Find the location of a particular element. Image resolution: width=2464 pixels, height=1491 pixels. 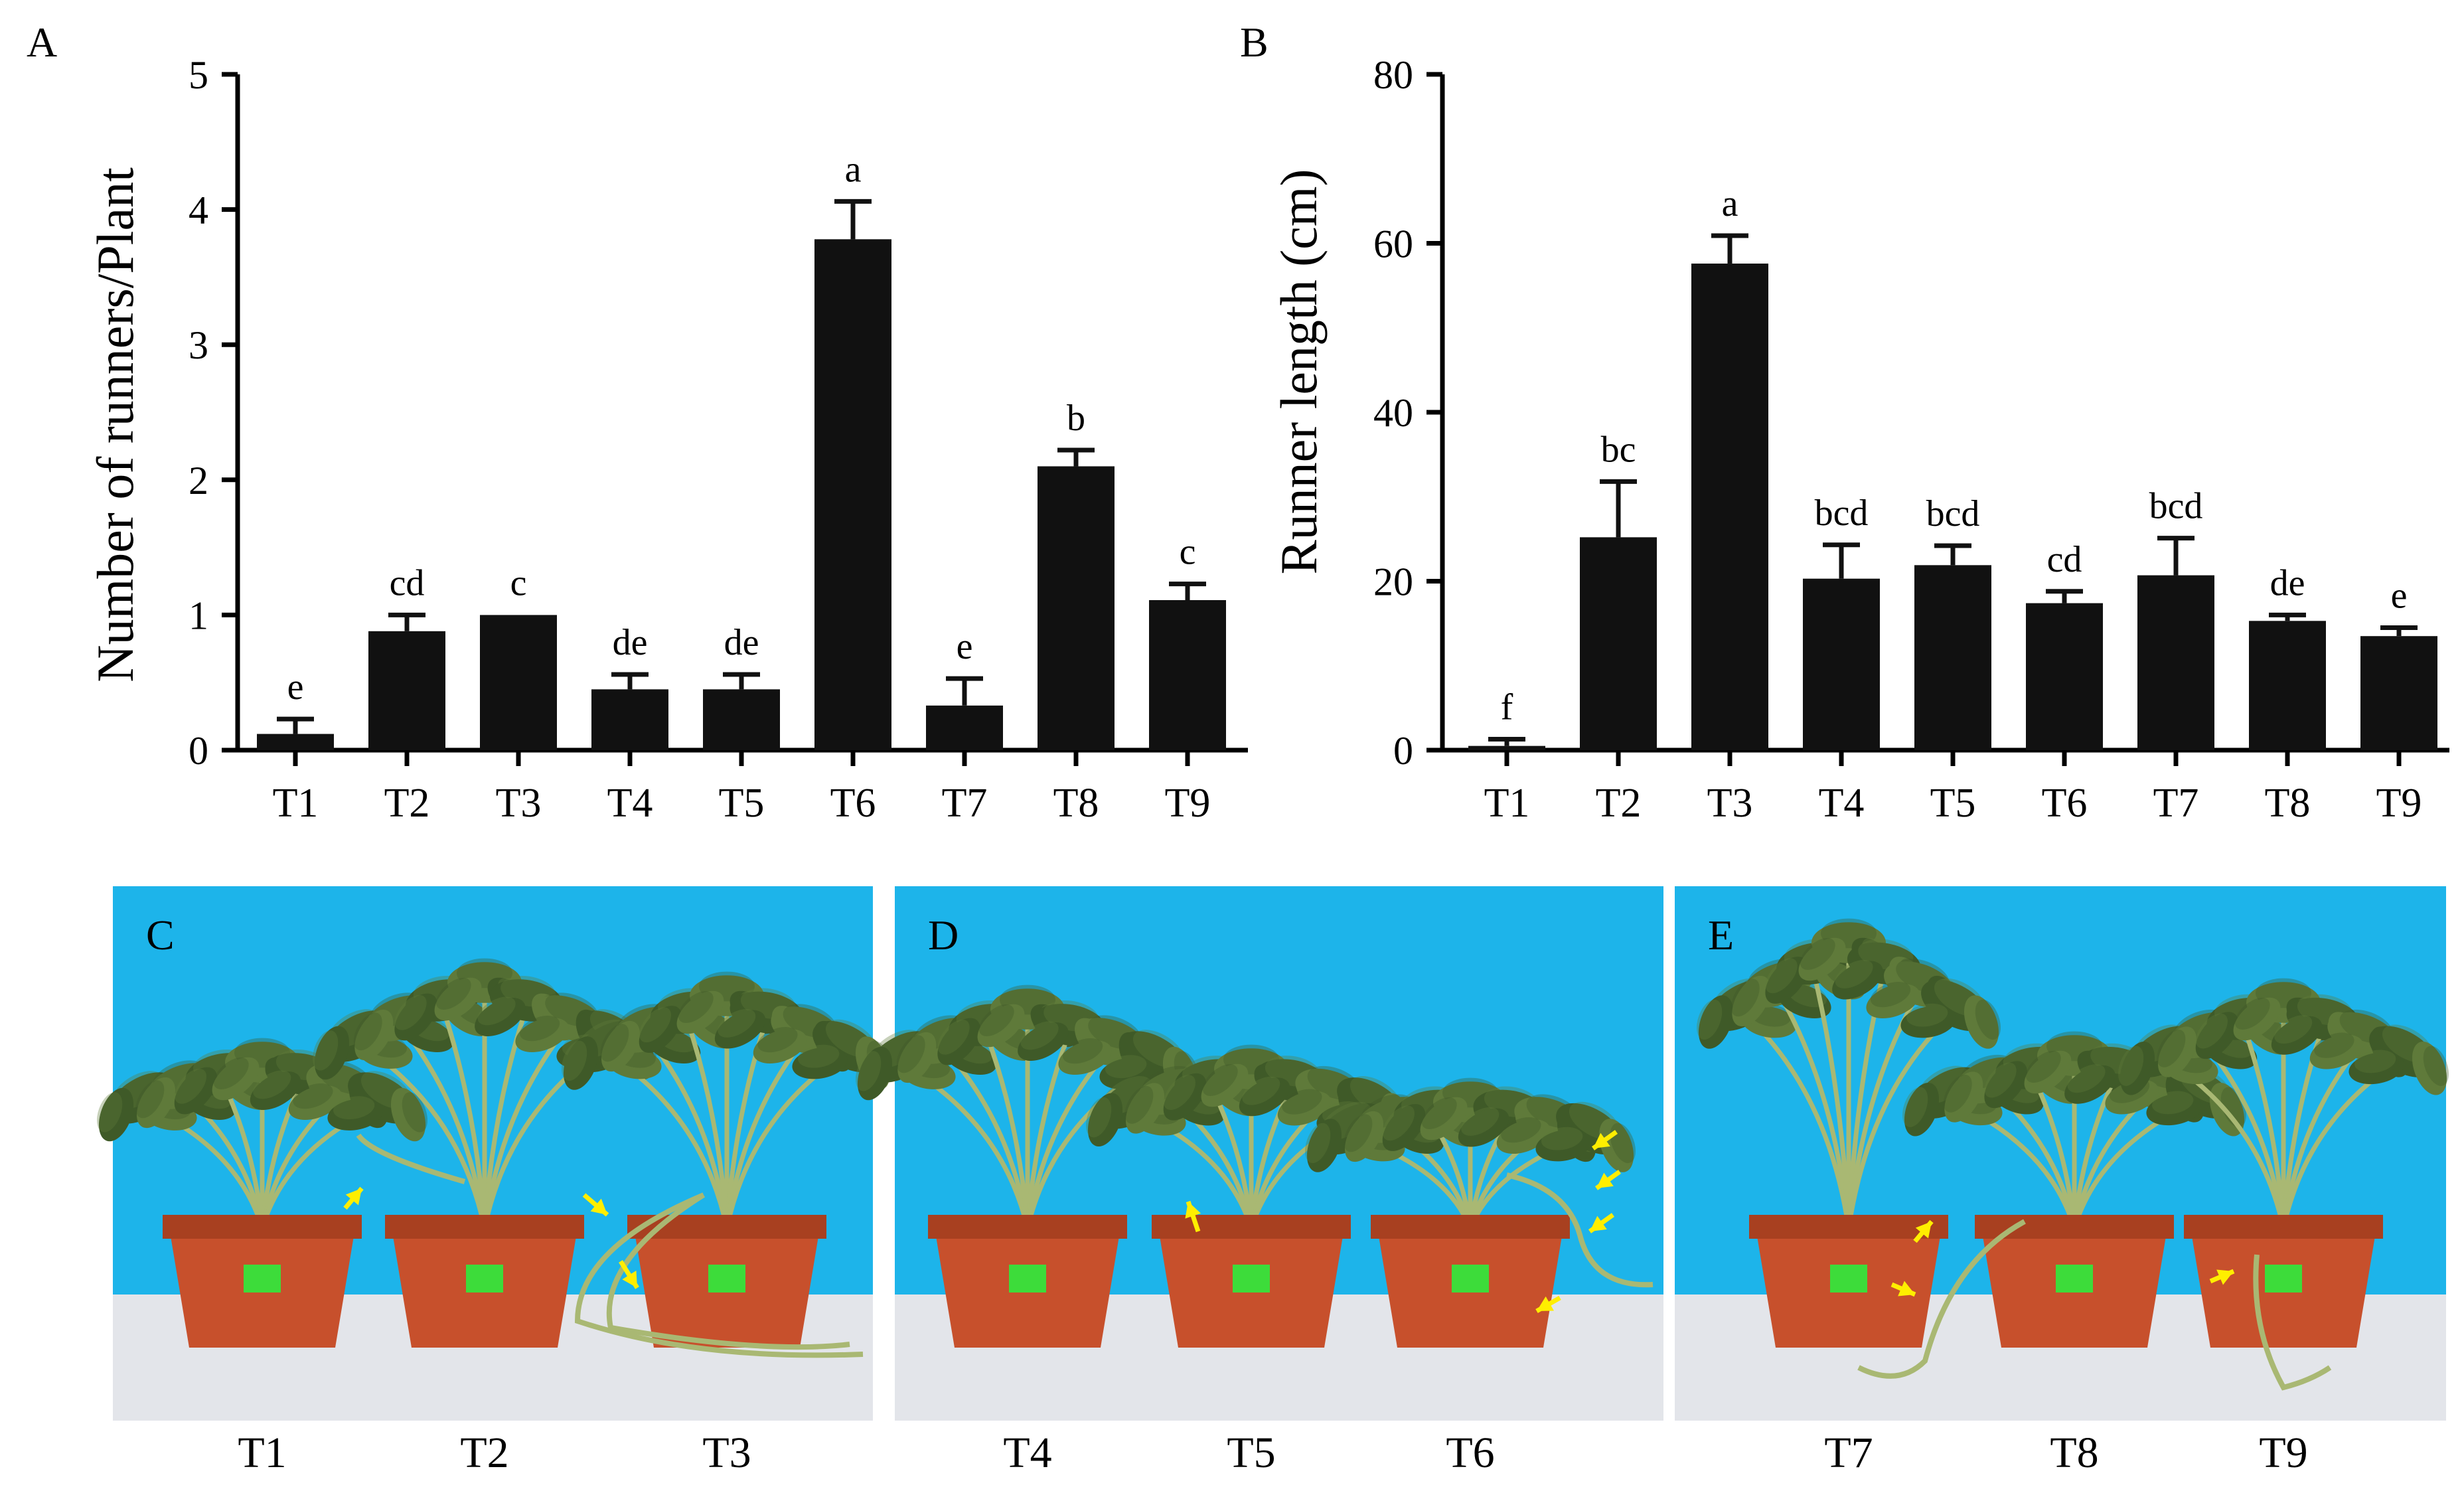

bar-t5 is located at coordinates (1953, 657).